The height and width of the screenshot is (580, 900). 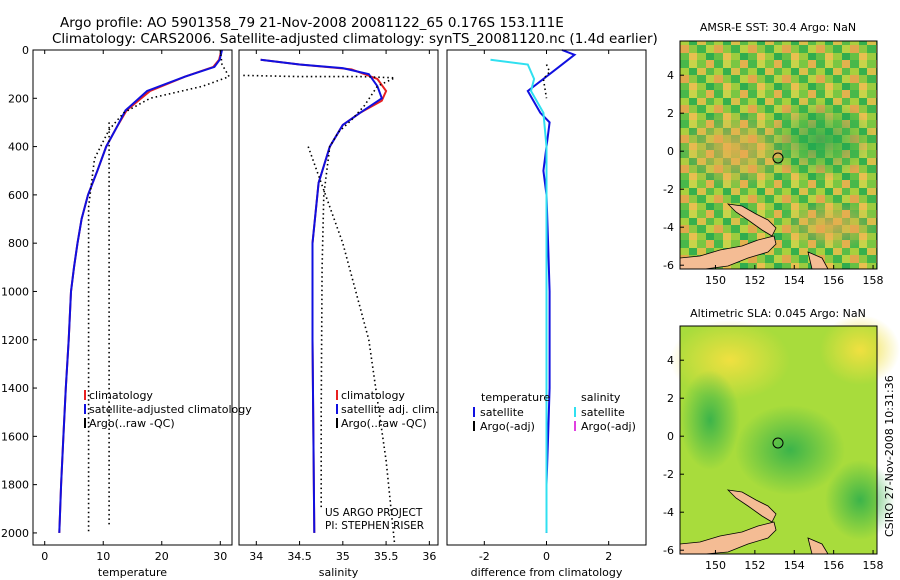 What do you see at coordinates (715, 280) in the screenshot?
I see `sst-xtick-label: 150` at bounding box center [715, 280].